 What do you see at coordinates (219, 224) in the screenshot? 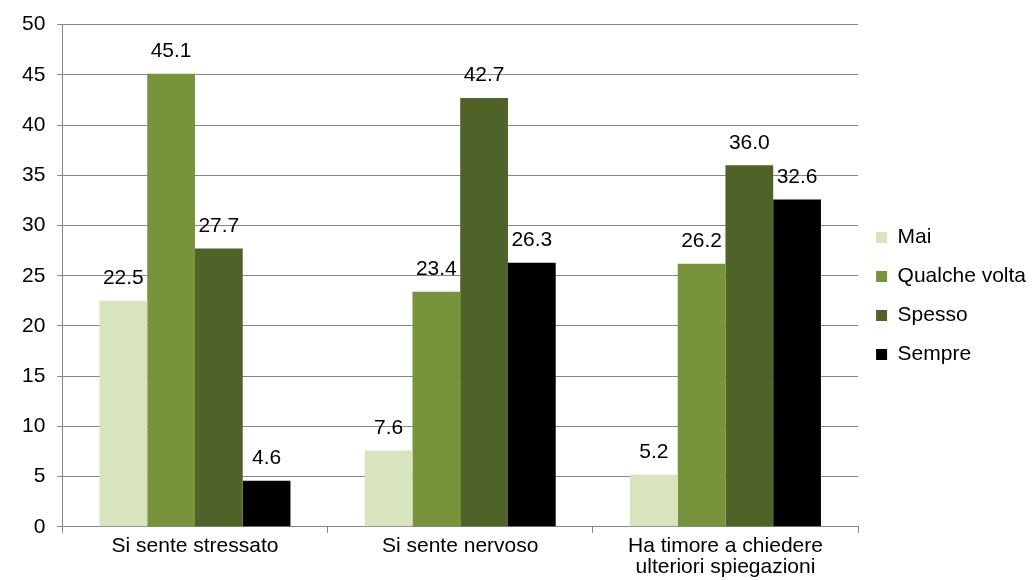
I see `data-label: 27.7` at bounding box center [219, 224].